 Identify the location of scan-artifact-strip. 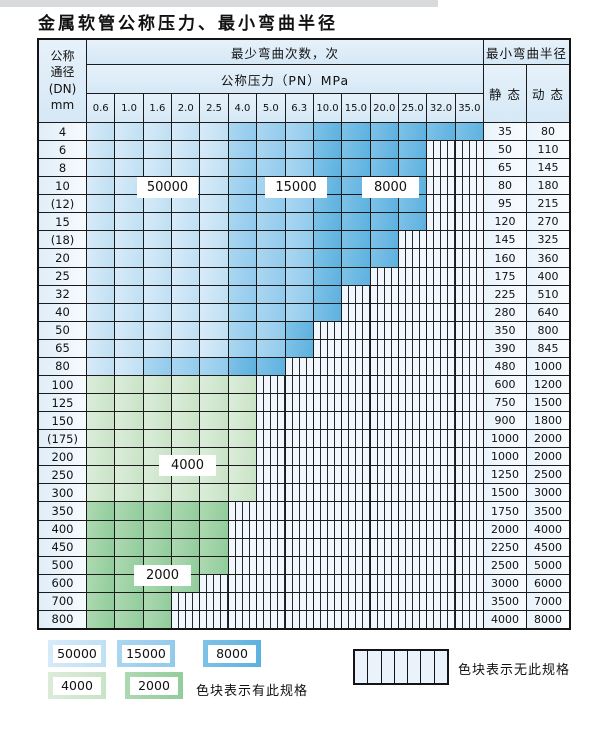
(219, 3).